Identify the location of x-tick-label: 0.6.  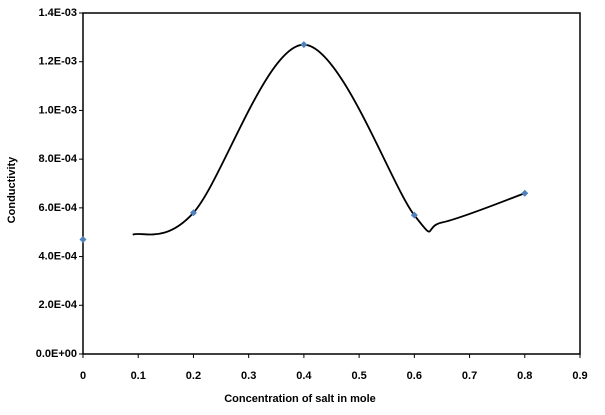
(414, 376).